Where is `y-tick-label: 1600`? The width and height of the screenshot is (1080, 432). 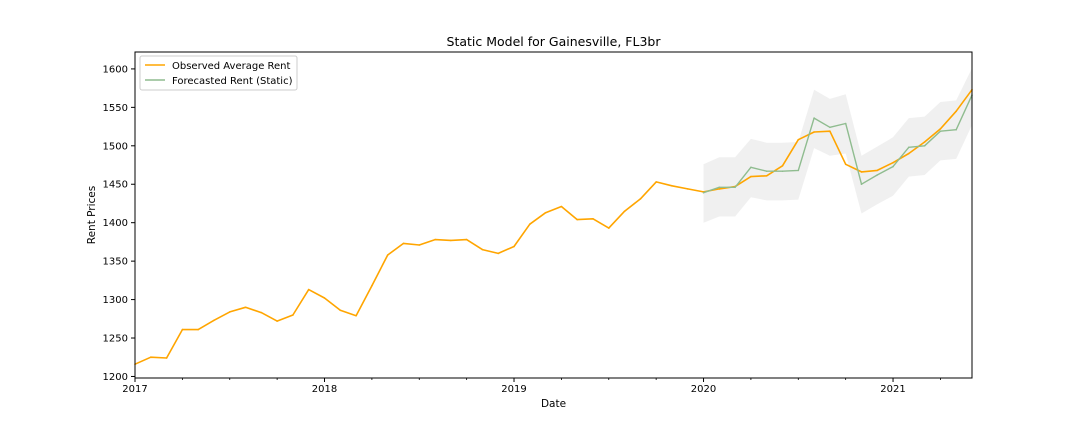 y-tick-label: 1600 is located at coordinates (115, 69).